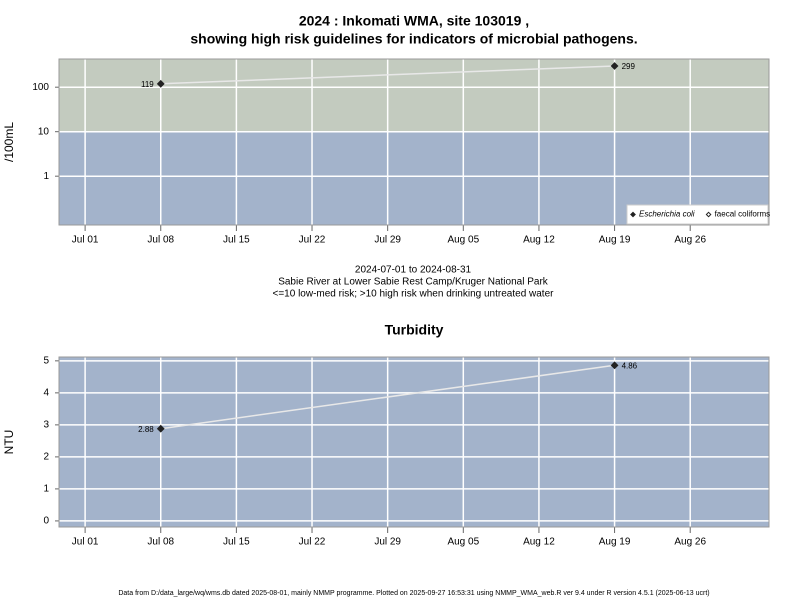 This screenshot has height=600, width=800. I want to click on legend-label: Escherichia coli, so click(667, 214).